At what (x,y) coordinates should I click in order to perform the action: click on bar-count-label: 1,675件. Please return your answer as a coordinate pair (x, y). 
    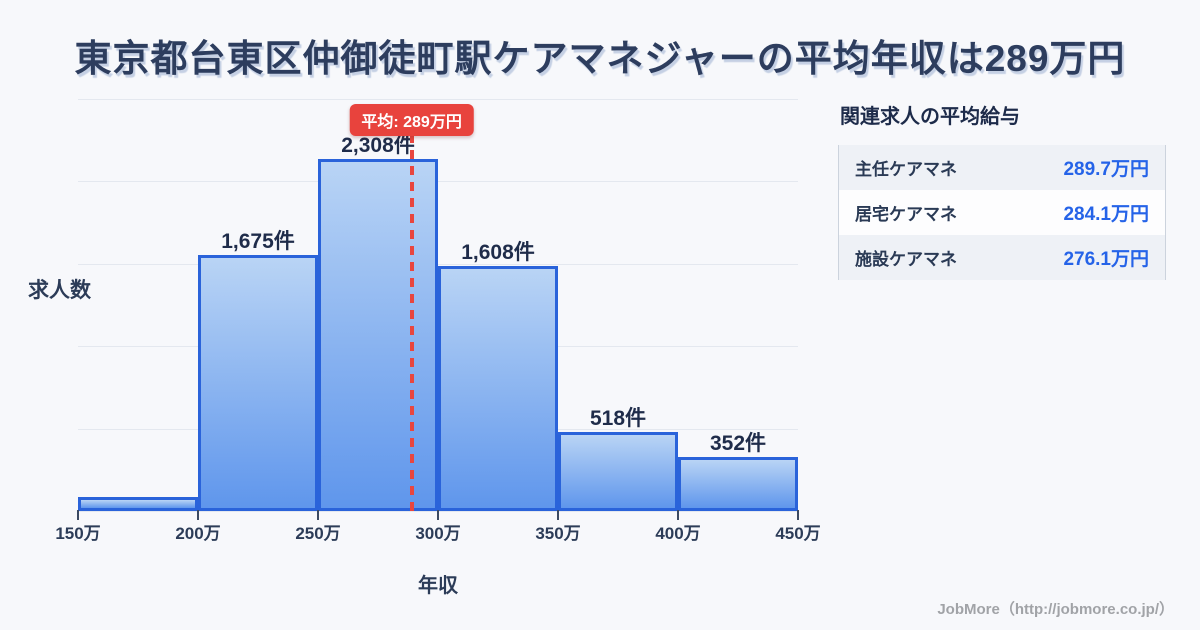
    Looking at the image, I should click on (258, 242).